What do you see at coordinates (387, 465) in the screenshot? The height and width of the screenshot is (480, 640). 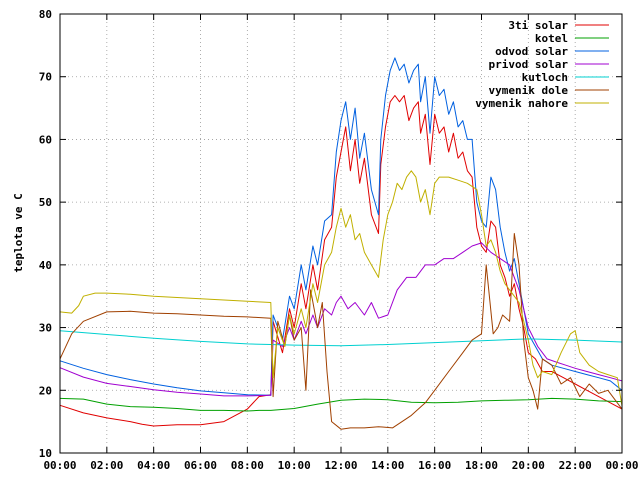 I see `x-tick-label: 14:00` at bounding box center [387, 465].